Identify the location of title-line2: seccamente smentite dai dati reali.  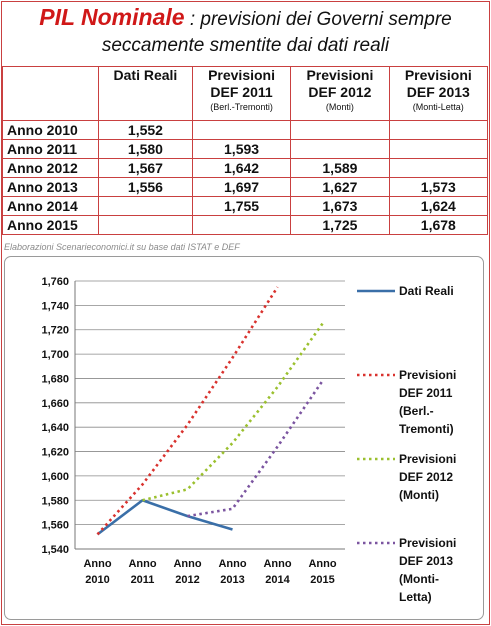
(245, 45).